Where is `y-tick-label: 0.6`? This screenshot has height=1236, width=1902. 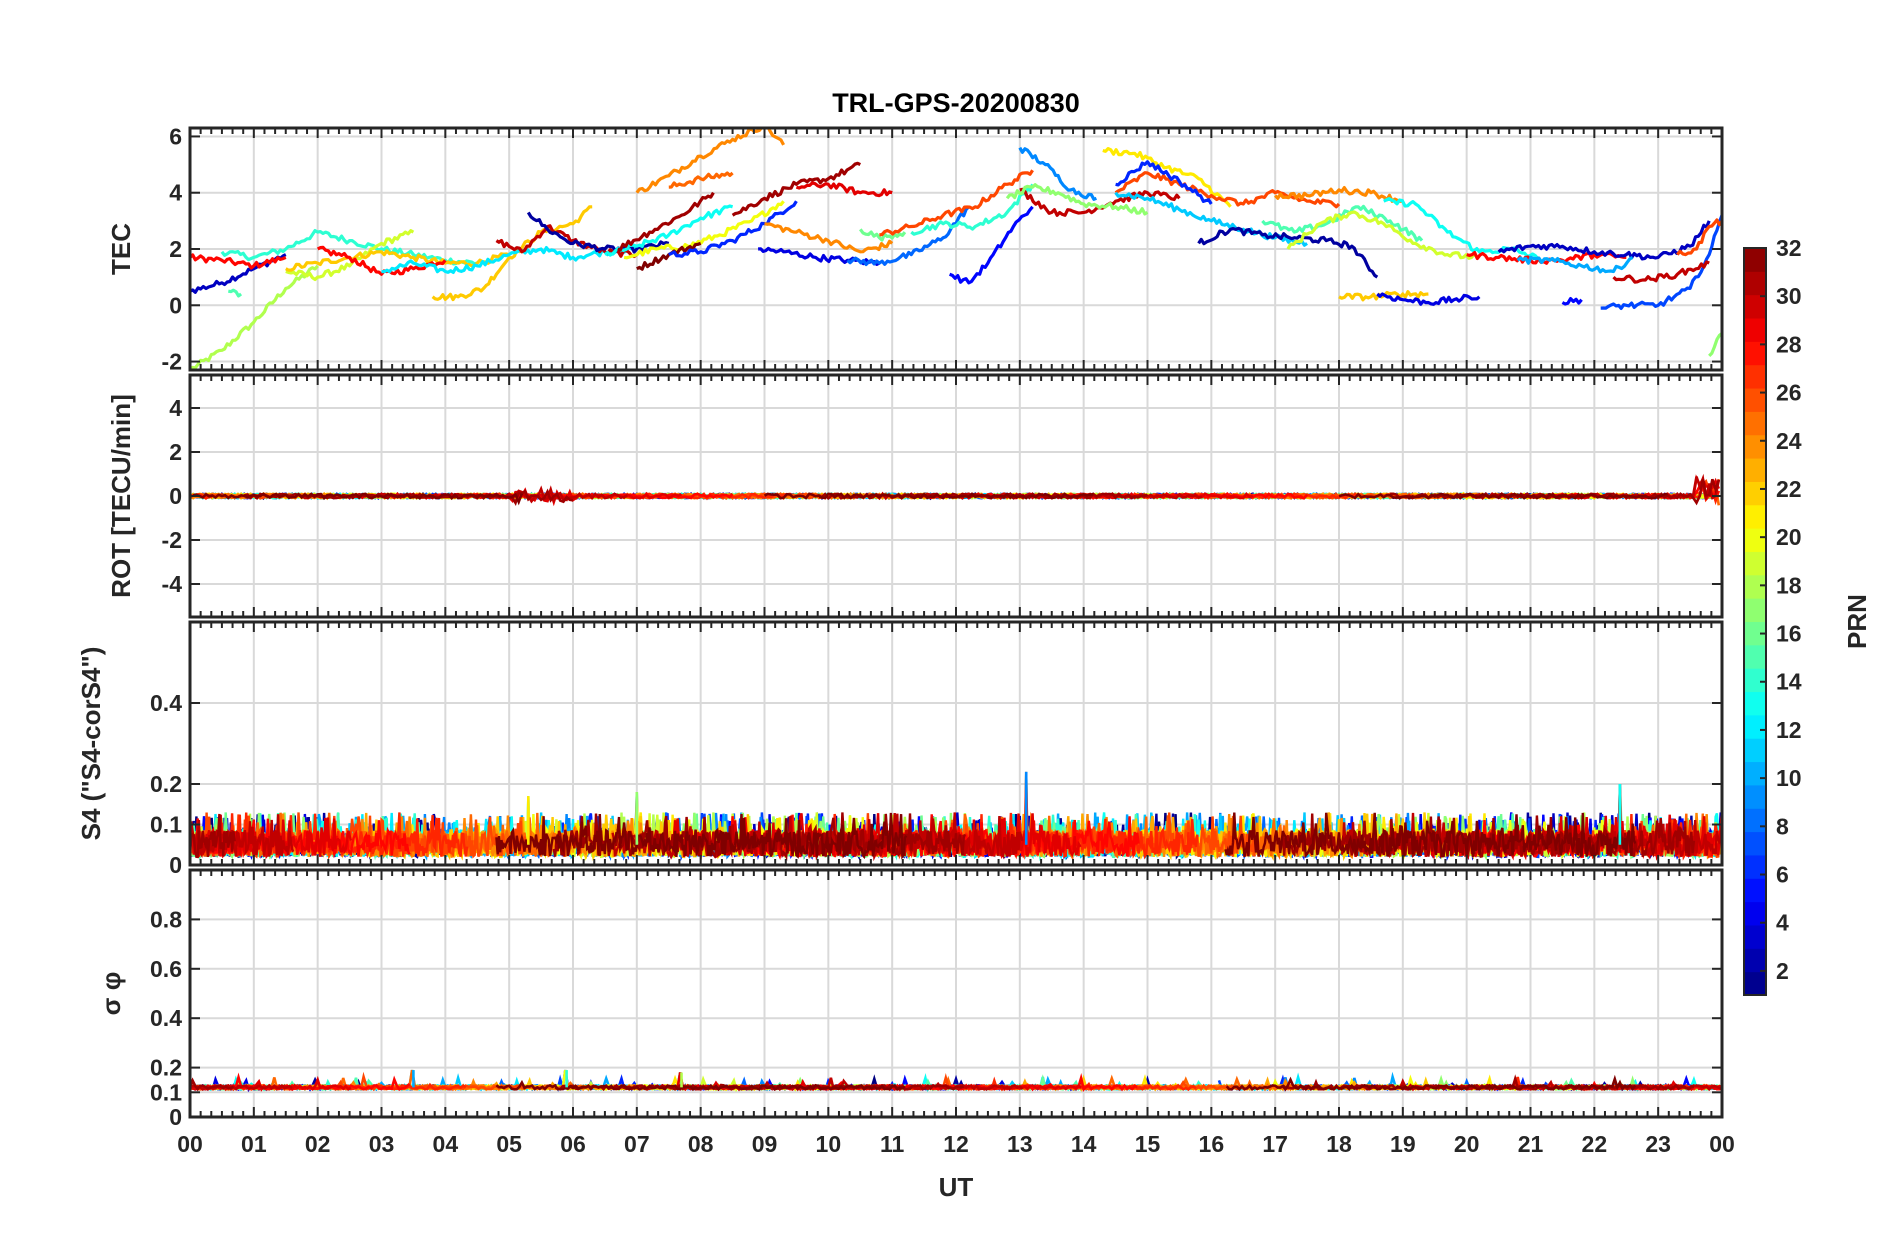 y-tick-label: 0.6 is located at coordinates (166, 969).